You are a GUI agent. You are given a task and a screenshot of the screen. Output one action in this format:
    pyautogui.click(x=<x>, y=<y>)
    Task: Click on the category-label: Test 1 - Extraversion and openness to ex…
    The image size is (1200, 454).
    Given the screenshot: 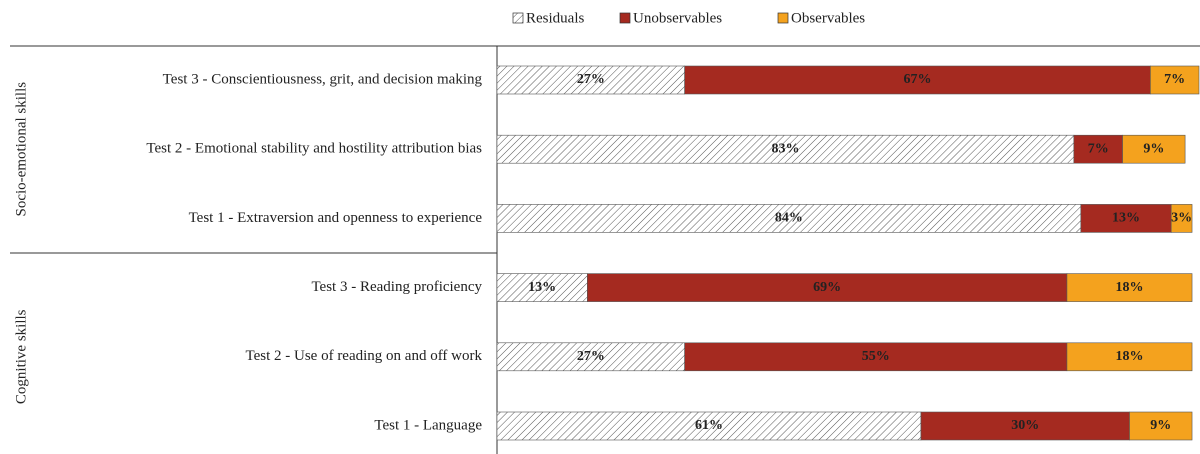 What is the action you would take?
    pyautogui.click(x=336, y=218)
    